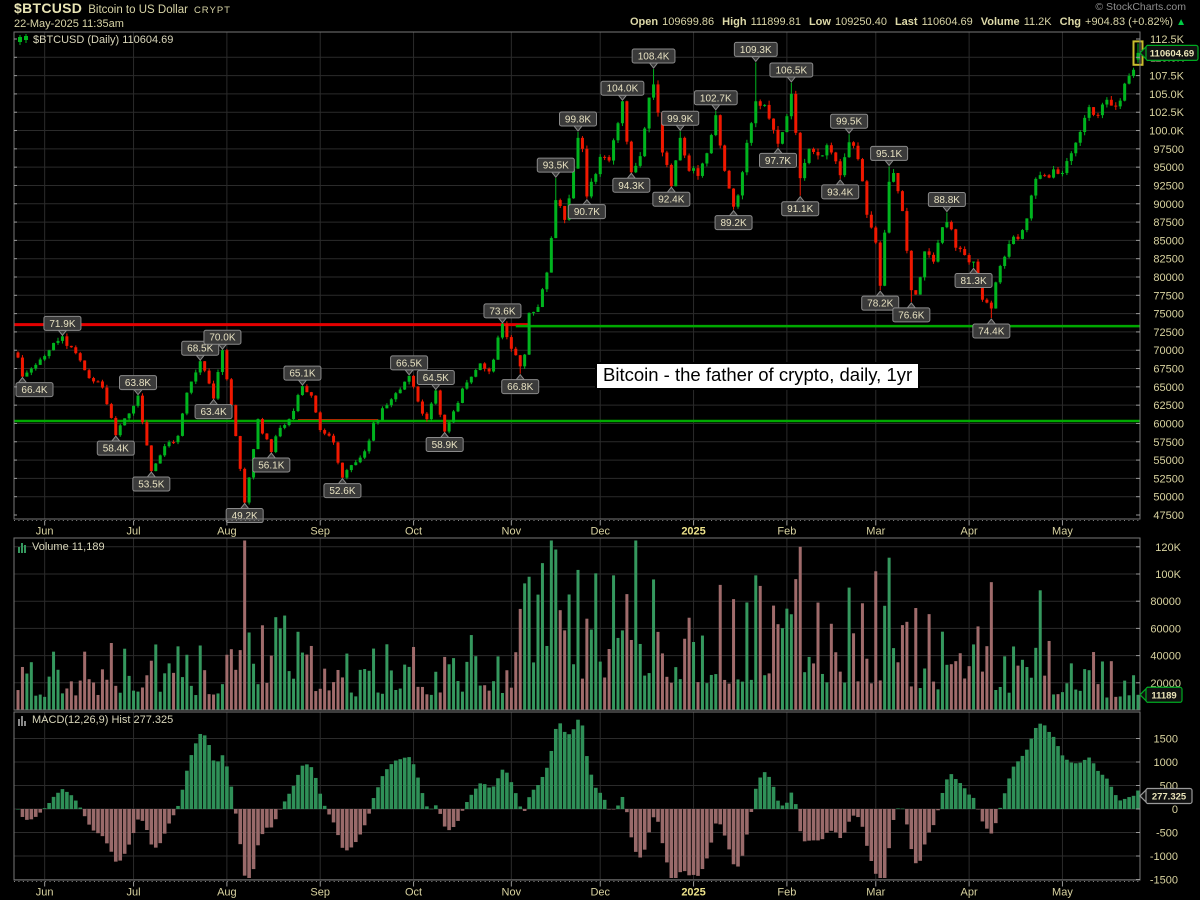 This screenshot has width=1200, height=900. I want to click on last-value-badge: 11189, so click(1161, 695).